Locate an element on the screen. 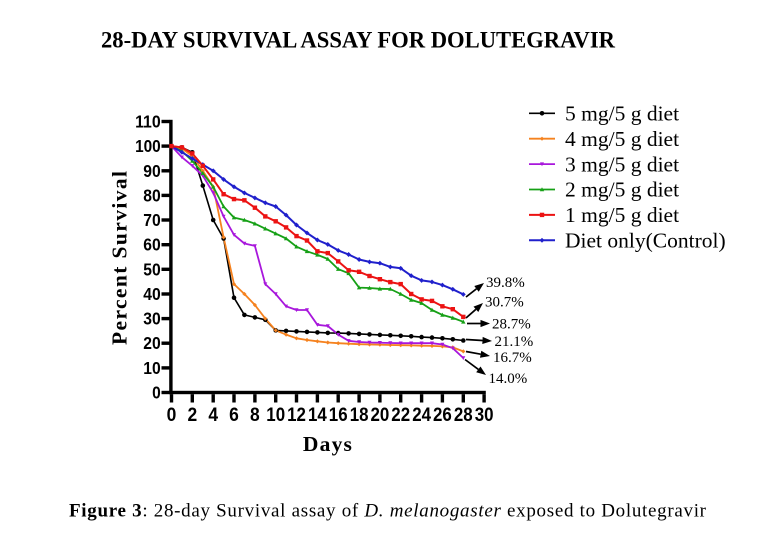 The height and width of the screenshot is (544, 759). svg-text: 24 is located at coordinates (421, 415).